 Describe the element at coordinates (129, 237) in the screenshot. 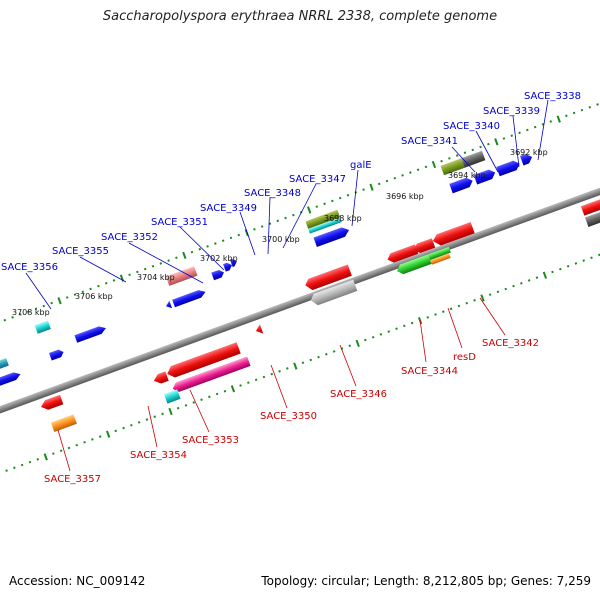

I see `gene-label-sace-3352: SACE_3352` at that location.